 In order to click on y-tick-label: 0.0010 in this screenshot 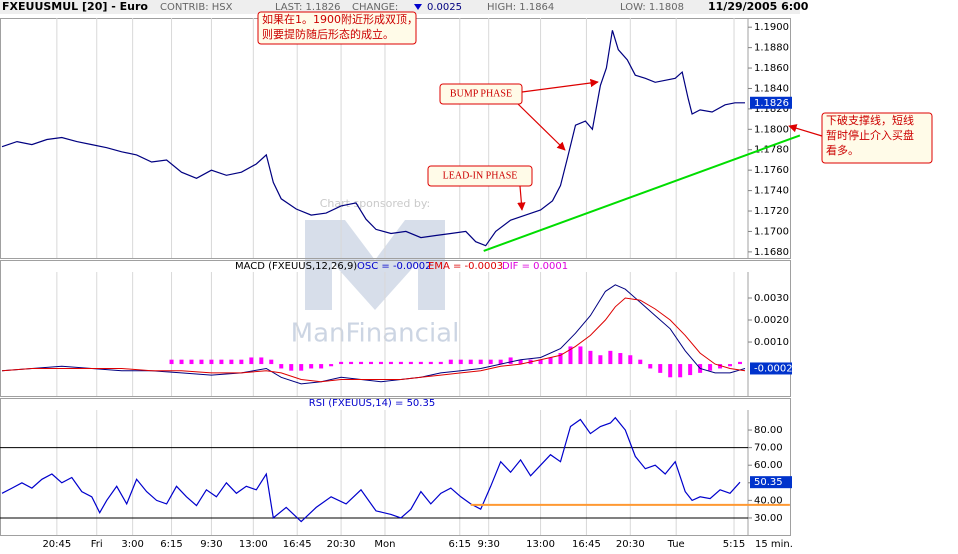, I will do `click(771, 342)`.